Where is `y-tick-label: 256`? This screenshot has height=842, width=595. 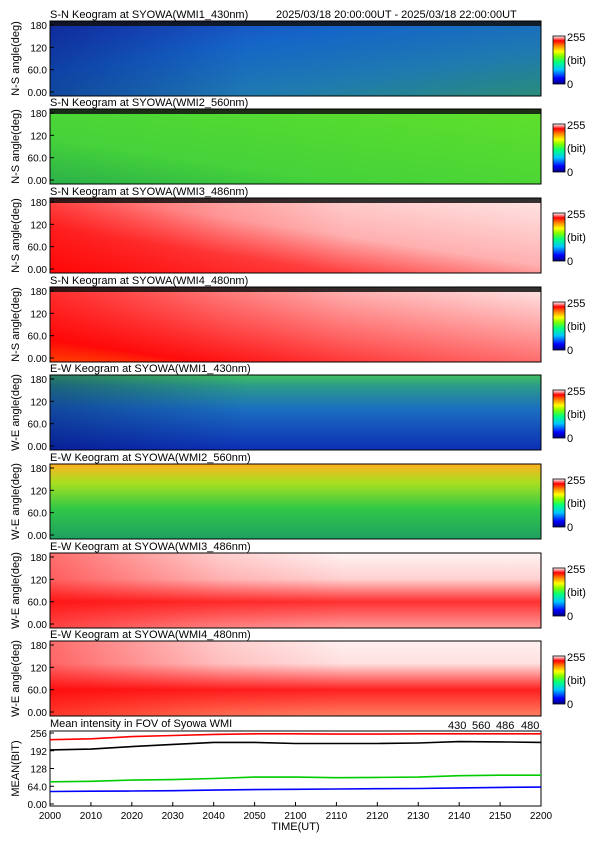 y-tick-label: 256 is located at coordinates (38, 734).